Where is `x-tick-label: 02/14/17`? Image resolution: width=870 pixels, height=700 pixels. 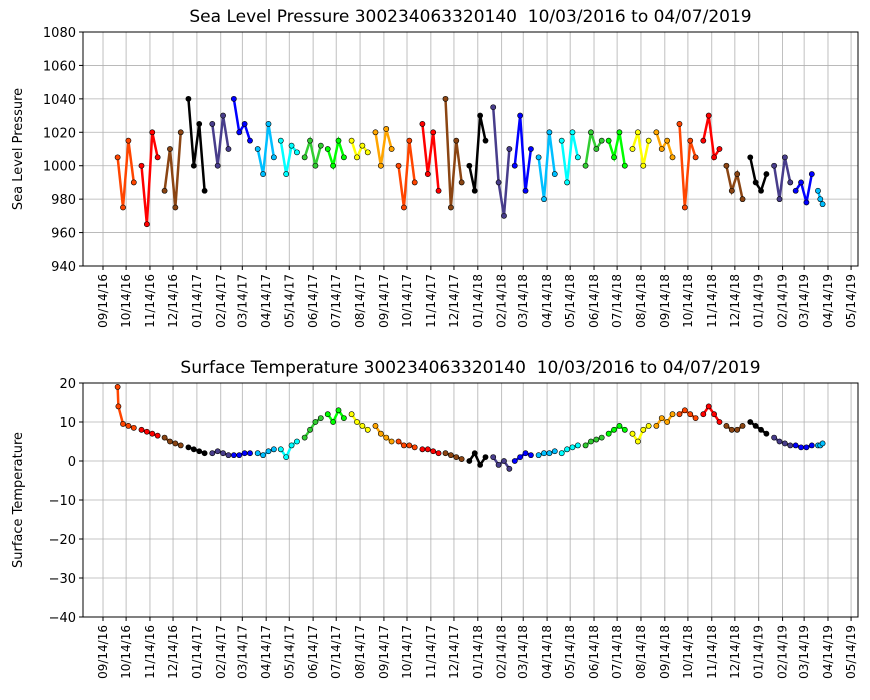
x-tick-label: 02/14/17 is located at coordinates (221, 301).